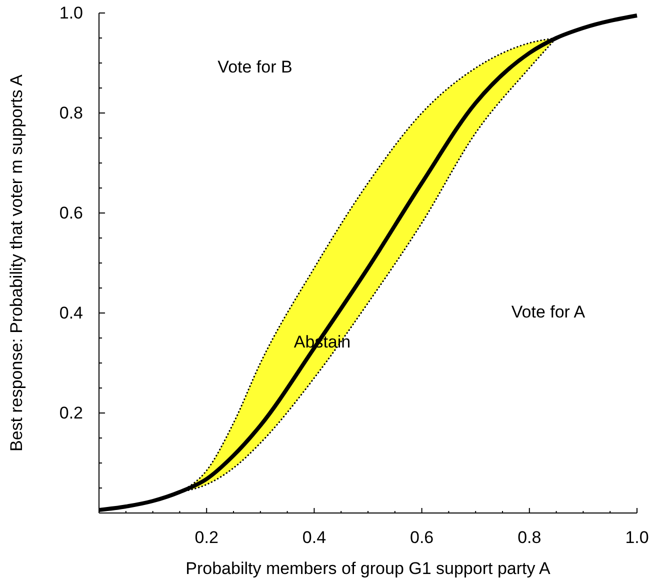  What do you see at coordinates (548, 312) in the screenshot?
I see `annotation: Vote for A` at bounding box center [548, 312].